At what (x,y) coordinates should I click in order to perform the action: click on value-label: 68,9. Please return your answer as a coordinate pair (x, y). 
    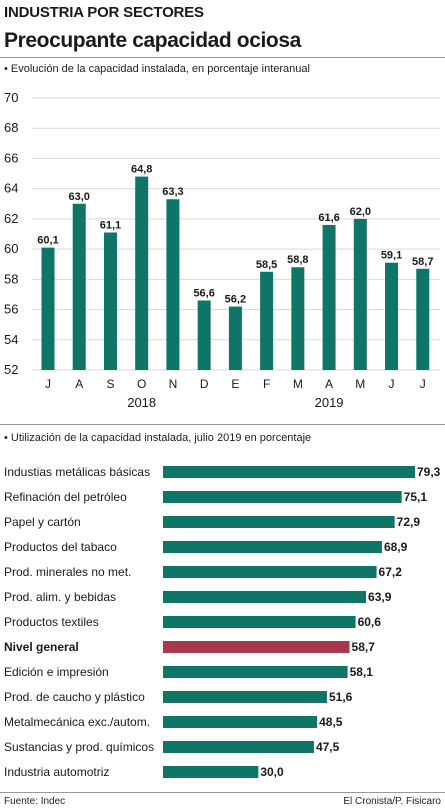
    Looking at the image, I should click on (396, 547).